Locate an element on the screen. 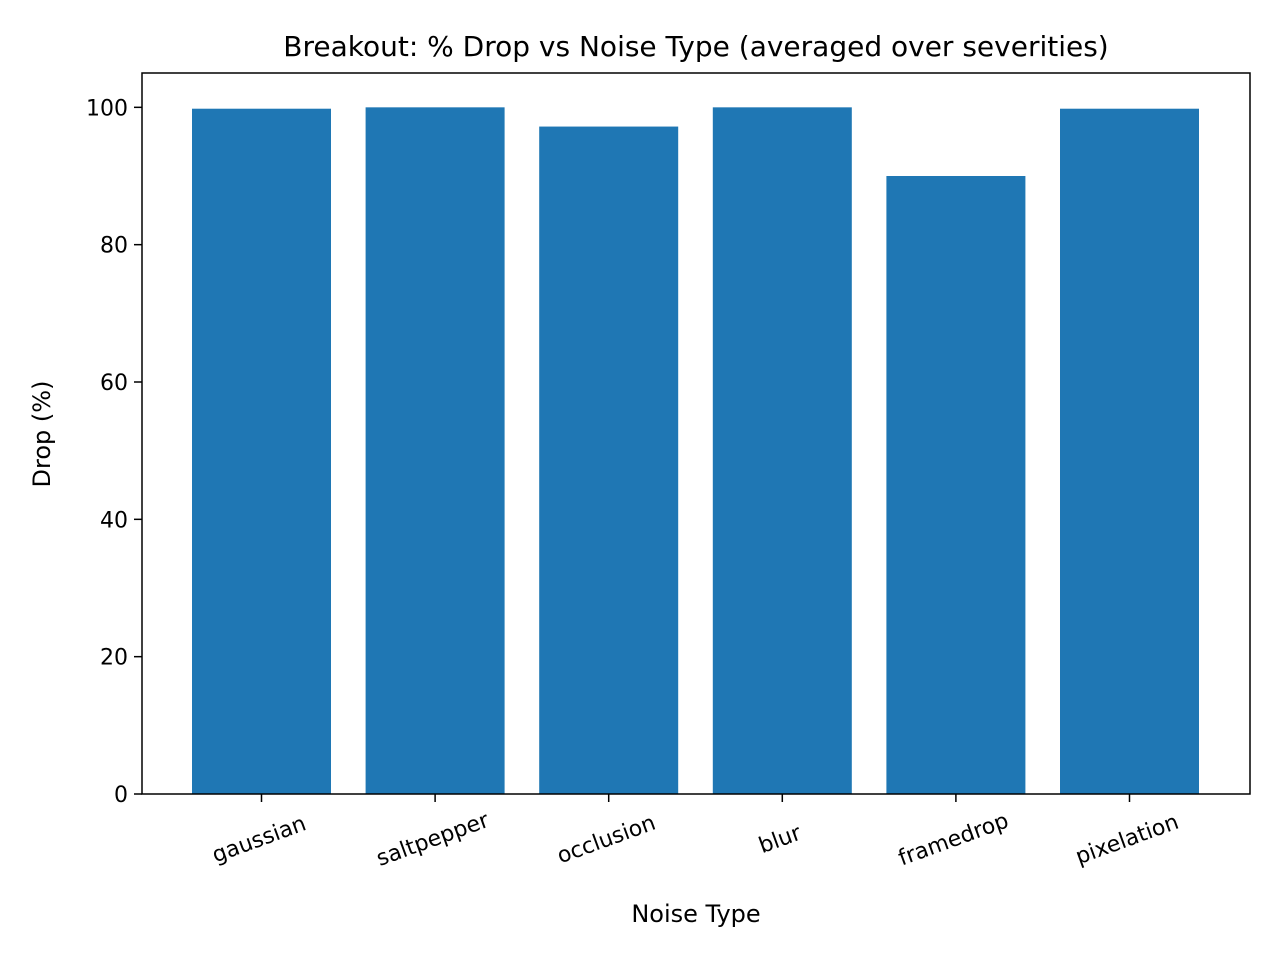 The image size is (1280, 960). x-tick-label-saltpepper: saltpepper is located at coordinates (433, 840).